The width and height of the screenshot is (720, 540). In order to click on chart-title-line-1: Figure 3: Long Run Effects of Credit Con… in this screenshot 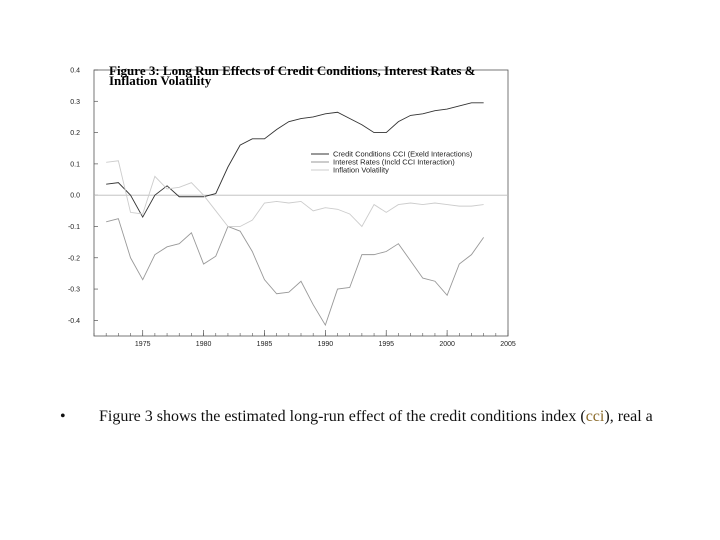, I will do `click(292, 70)`.